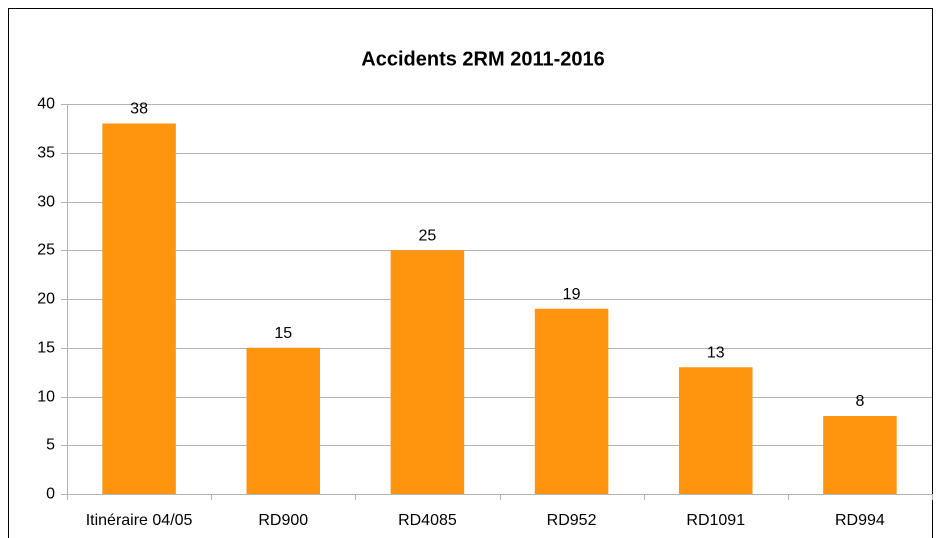 Image resolution: width=940 pixels, height=538 pixels. I want to click on x-tick-label: RD1091, so click(715, 520).